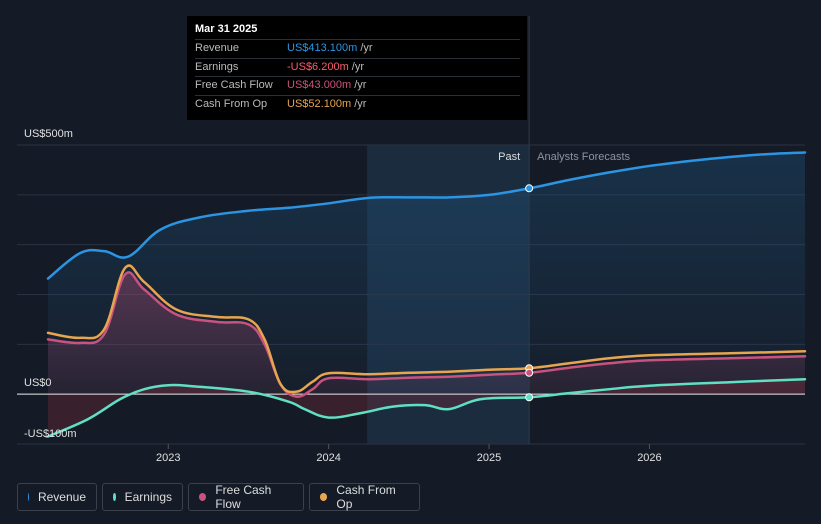  I want to click on legend-label: Earnings, so click(148, 497).